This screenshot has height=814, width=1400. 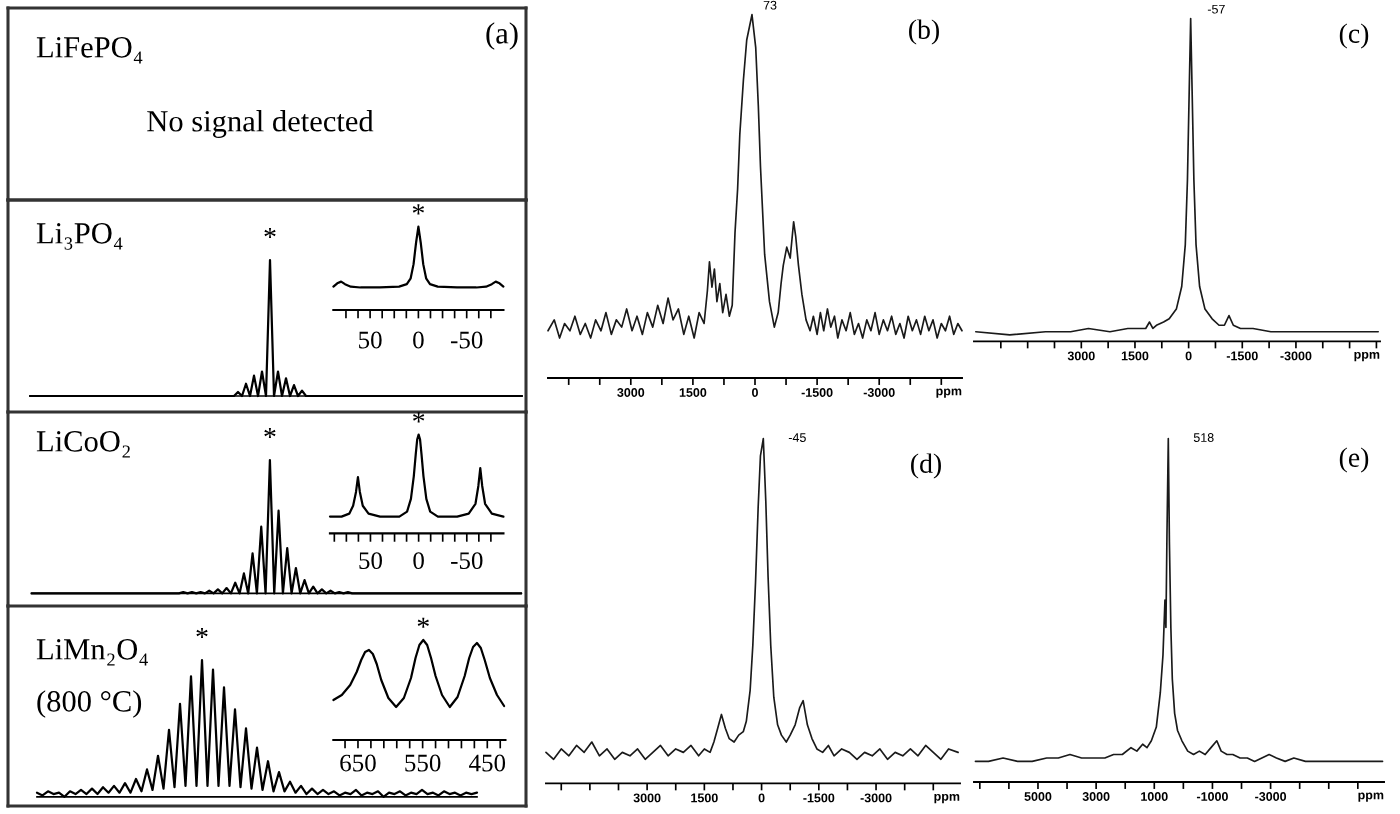 I want to click on chart-title: Li₃PO₄, so click(x=79, y=236).